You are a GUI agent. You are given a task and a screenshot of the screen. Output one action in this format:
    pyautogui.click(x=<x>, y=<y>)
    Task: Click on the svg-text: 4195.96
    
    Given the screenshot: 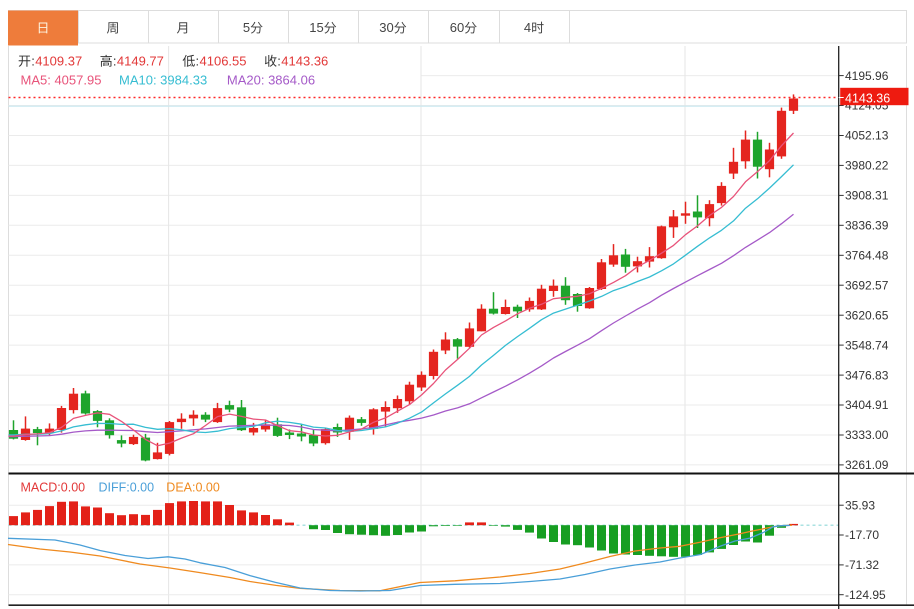 What is the action you would take?
    pyautogui.click(x=867, y=76)
    